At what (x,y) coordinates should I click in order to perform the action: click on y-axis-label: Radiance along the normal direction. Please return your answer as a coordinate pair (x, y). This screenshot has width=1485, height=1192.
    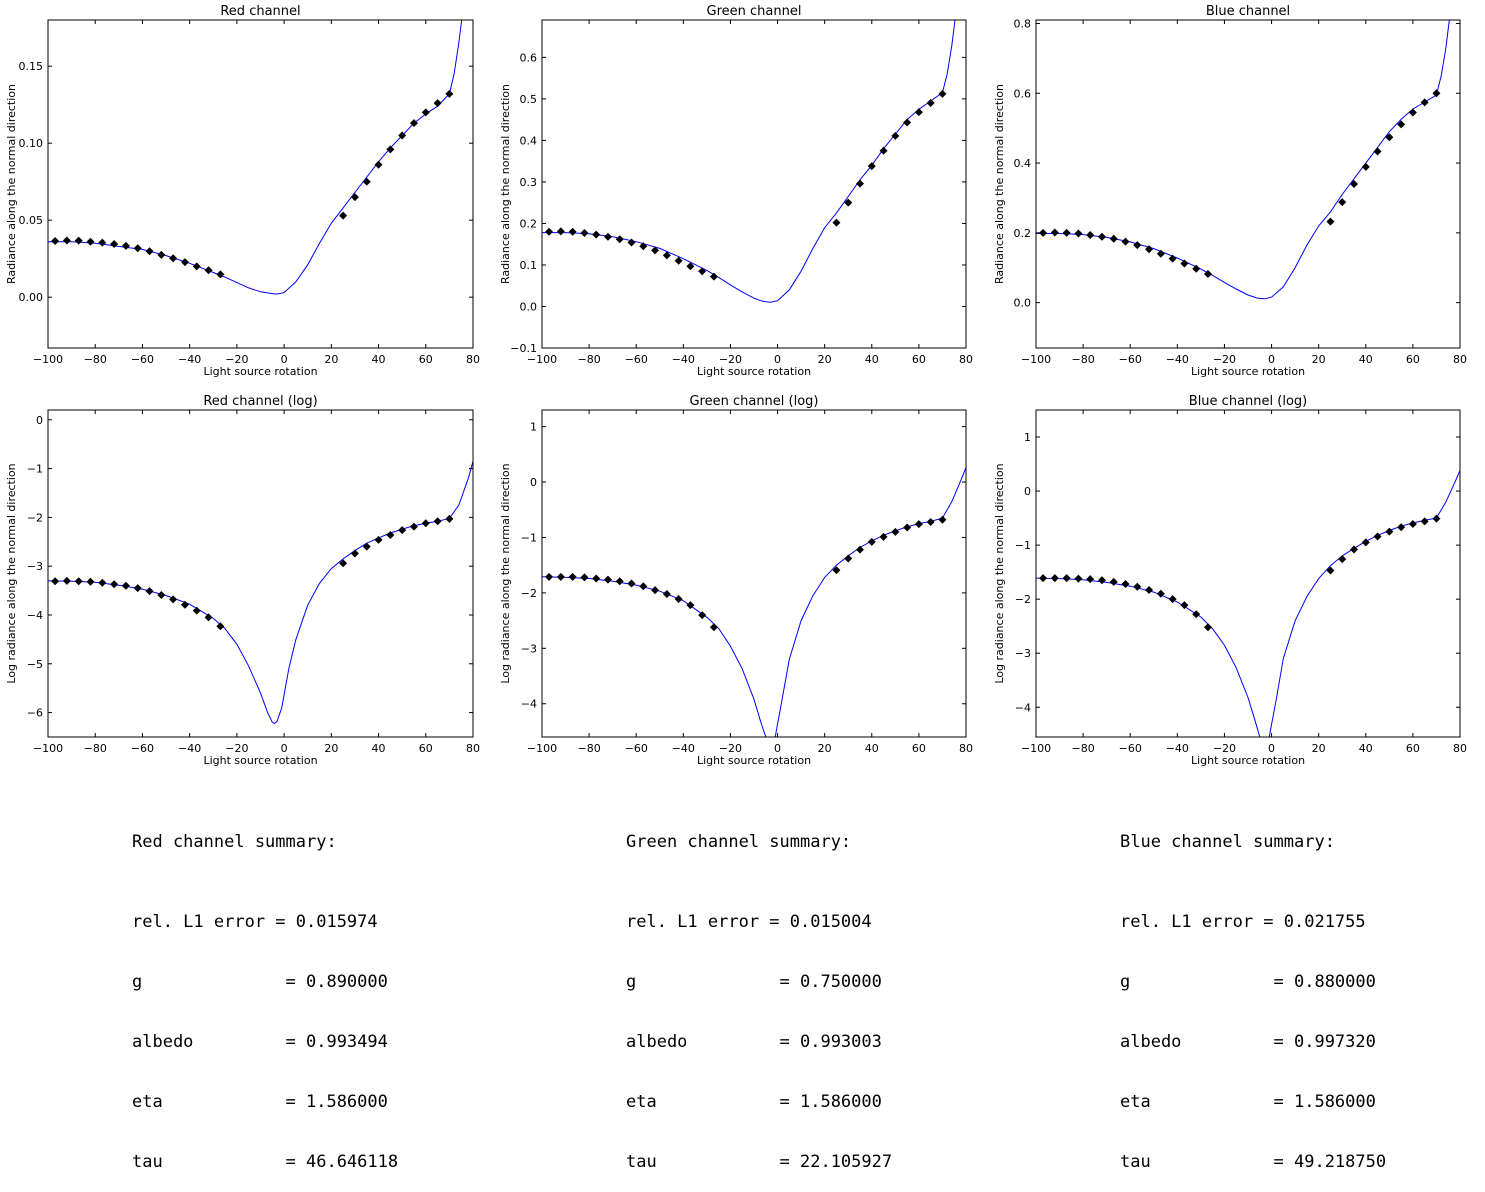
    Looking at the image, I should click on (999, 184).